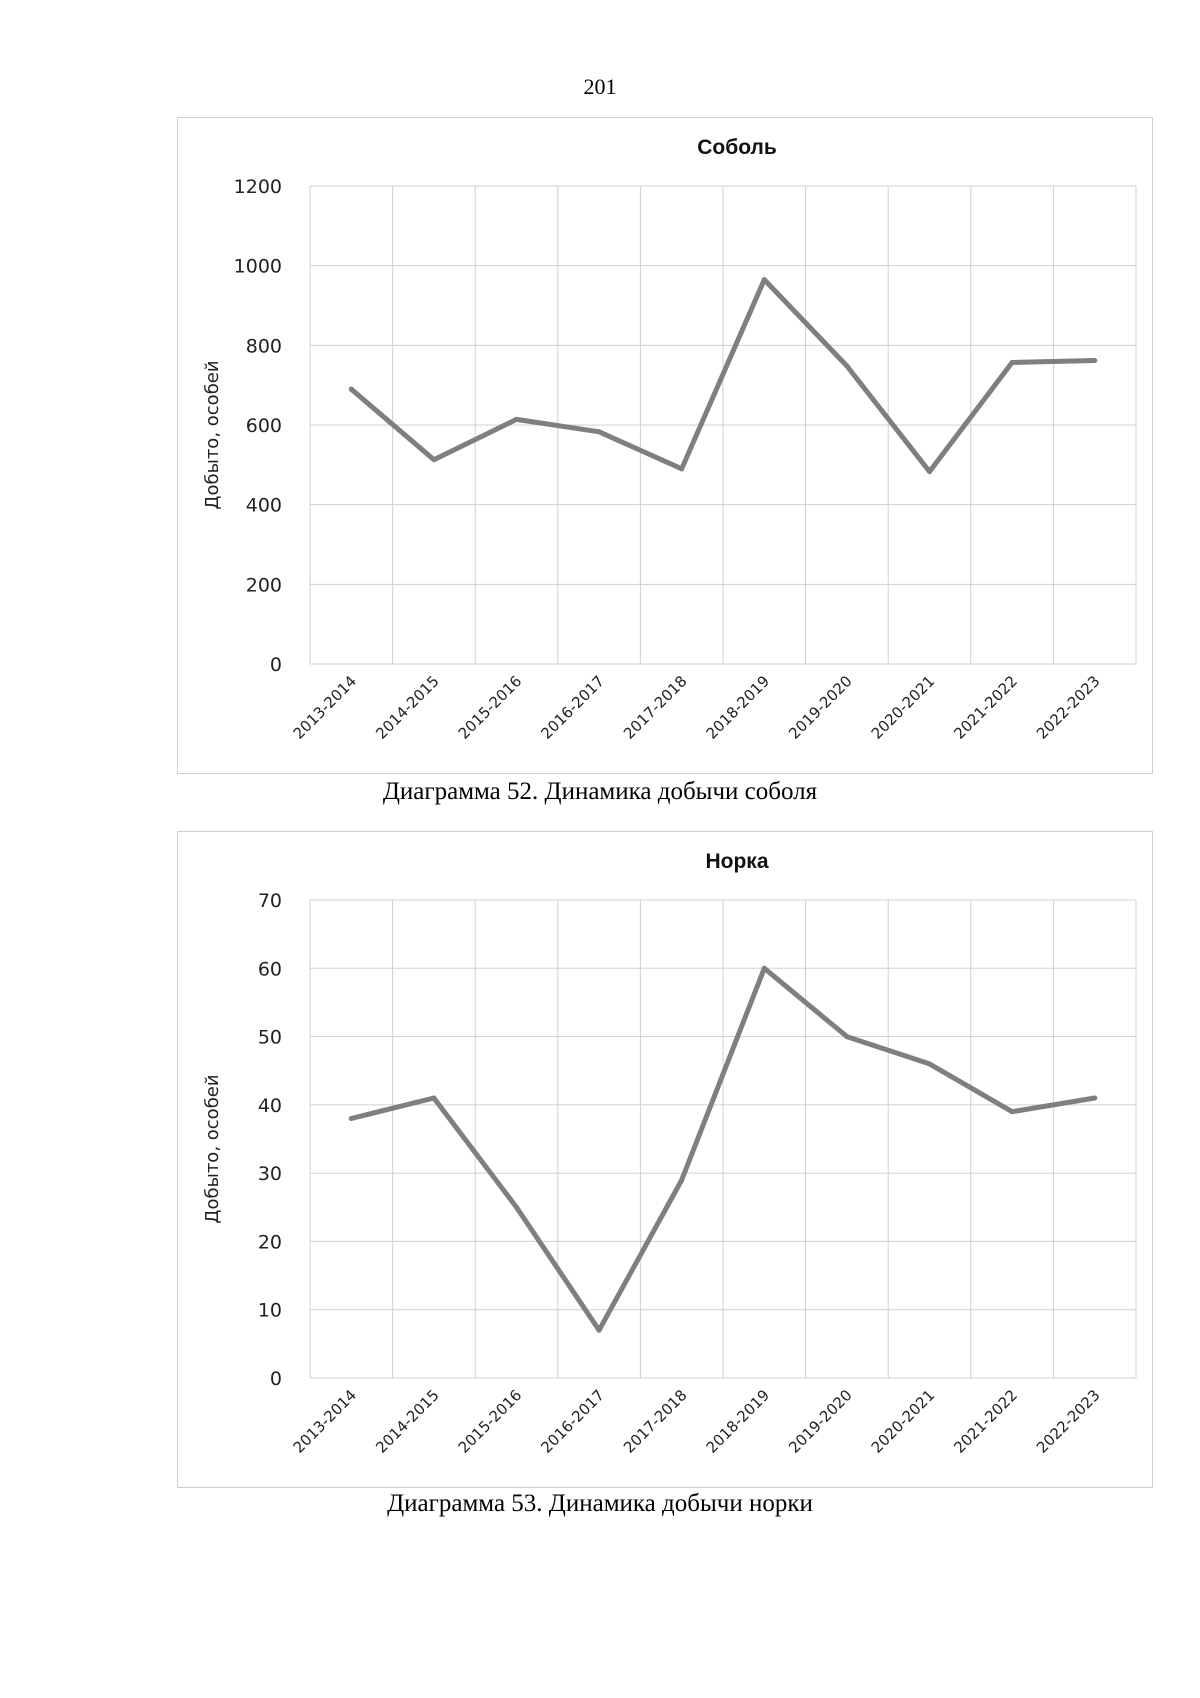  I want to click on sable-chart-title: Соболь, so click(737, 147).